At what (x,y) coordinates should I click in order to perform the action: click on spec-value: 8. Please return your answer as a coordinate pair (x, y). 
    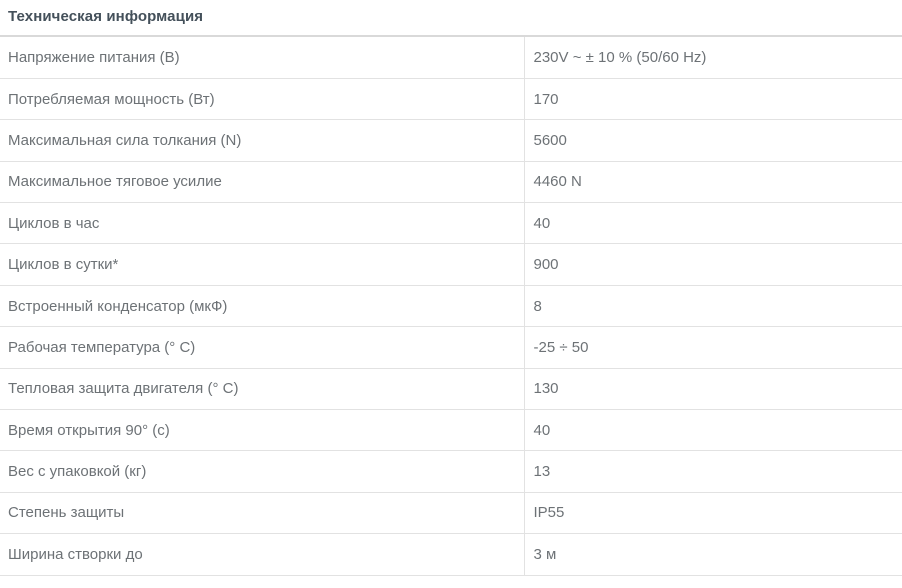
    Looking at the image, I should click on (712, 306).